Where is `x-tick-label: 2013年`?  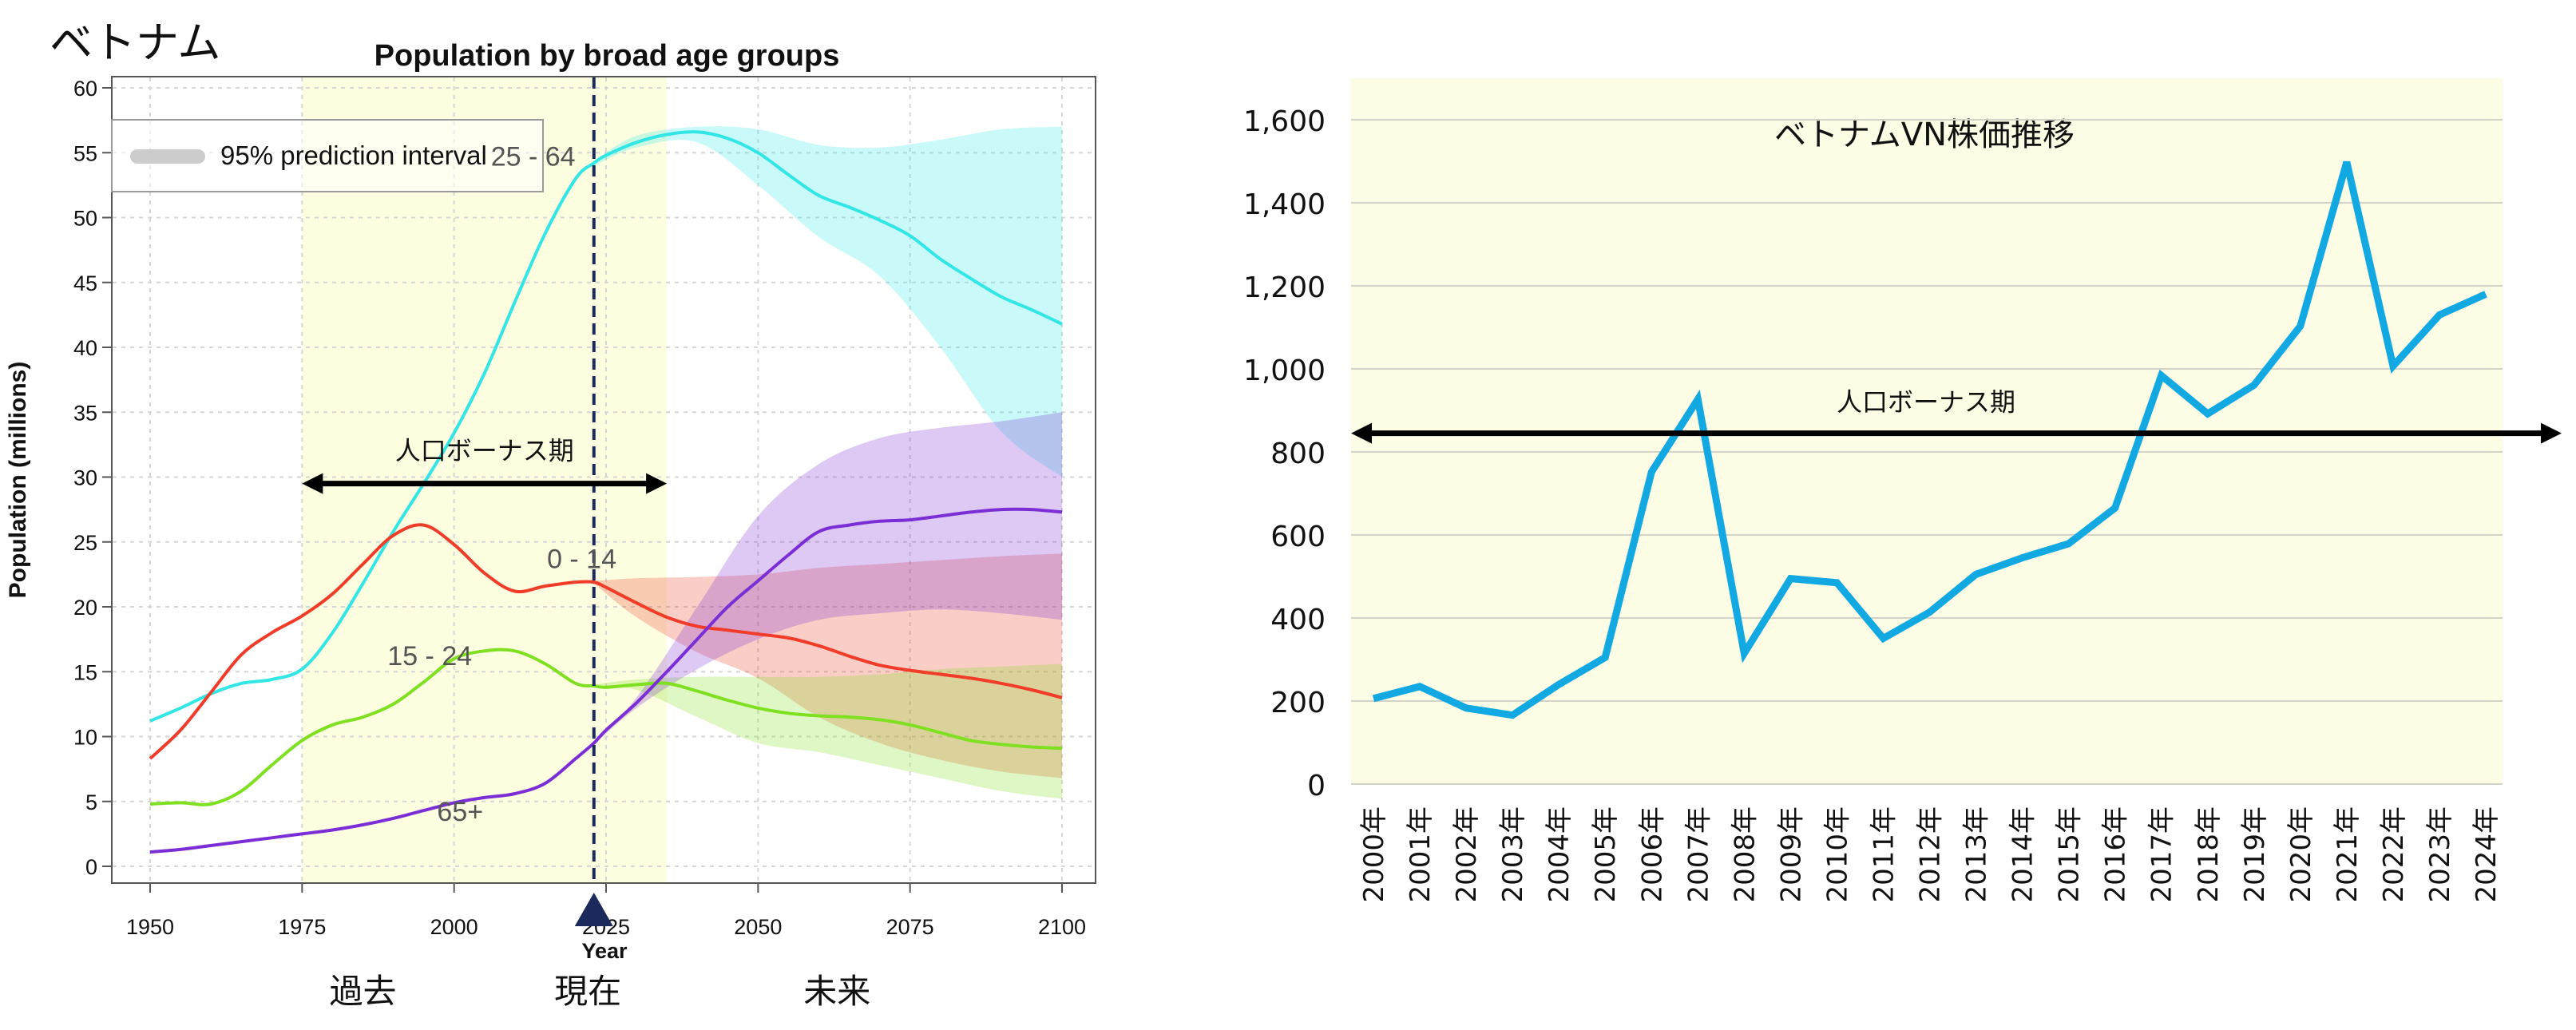 x-tick-label: 2013年 is located at coordinates (1977, 854).